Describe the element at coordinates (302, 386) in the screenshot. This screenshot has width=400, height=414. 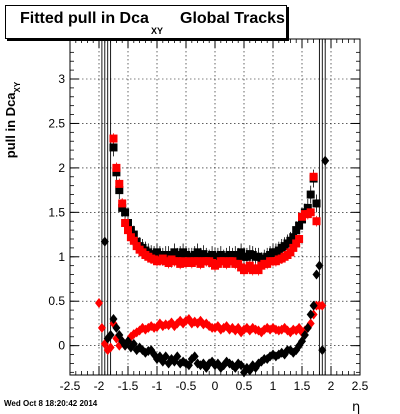
I see `x-tick-label: 1.5` at that location.